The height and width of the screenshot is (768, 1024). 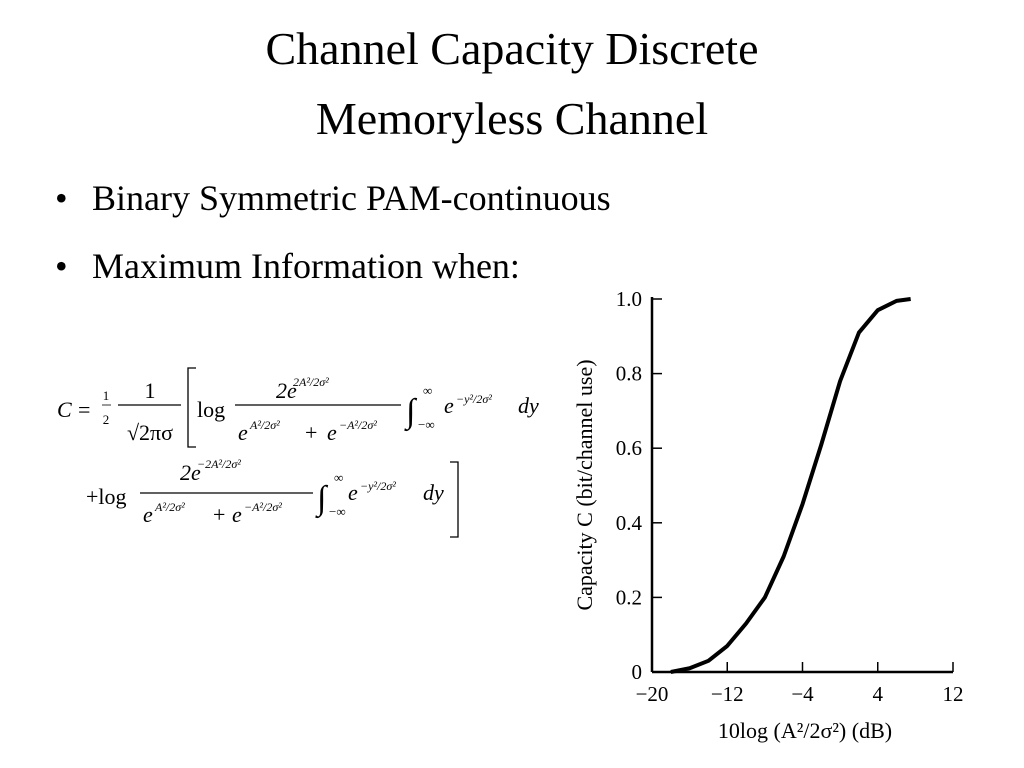 I want to click on x-tick-label: 12, so click(x=953, y=694).